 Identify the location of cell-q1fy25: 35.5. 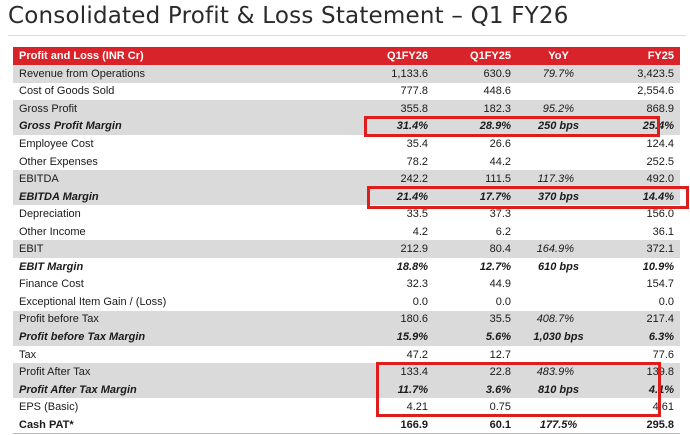
(500, 319).